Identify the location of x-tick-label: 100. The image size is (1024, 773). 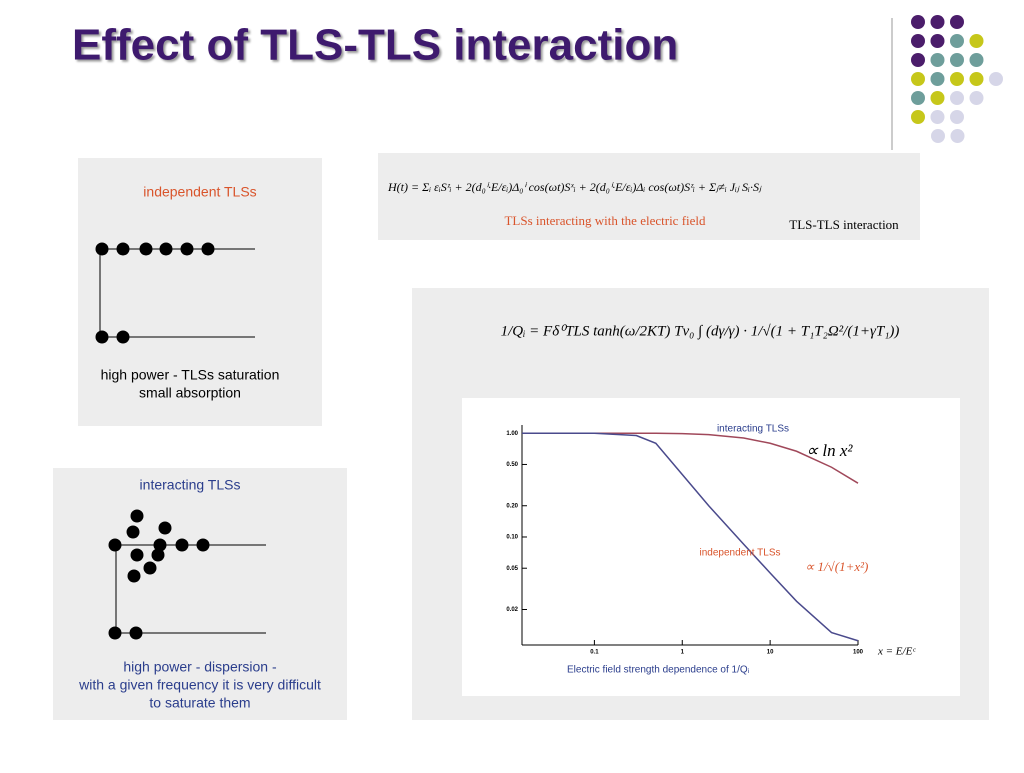
(858, 653).